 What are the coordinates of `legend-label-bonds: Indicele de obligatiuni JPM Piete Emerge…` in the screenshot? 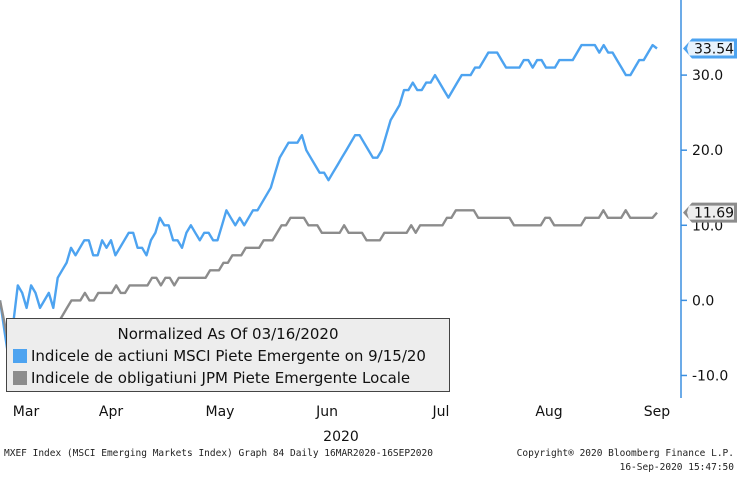 It's located at (221, 378).